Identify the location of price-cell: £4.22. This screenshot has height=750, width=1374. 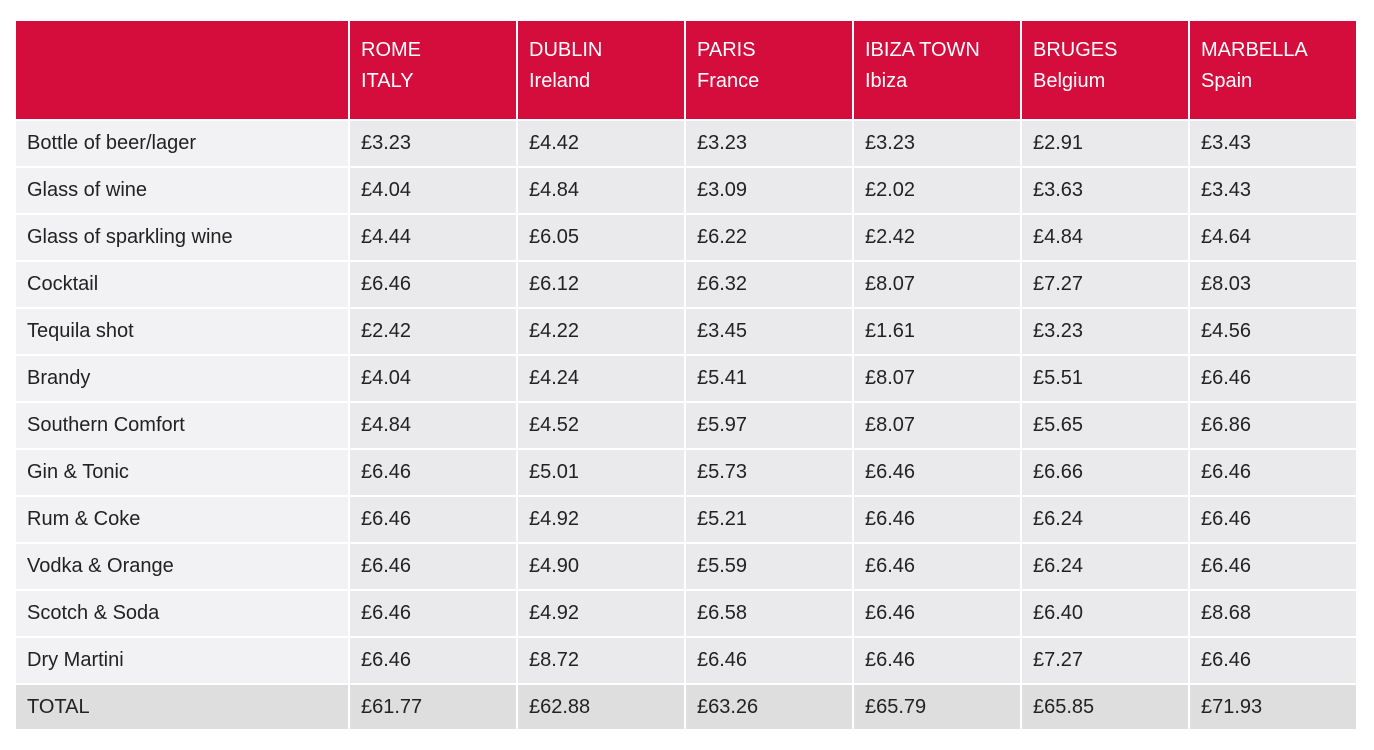
(601, 331).